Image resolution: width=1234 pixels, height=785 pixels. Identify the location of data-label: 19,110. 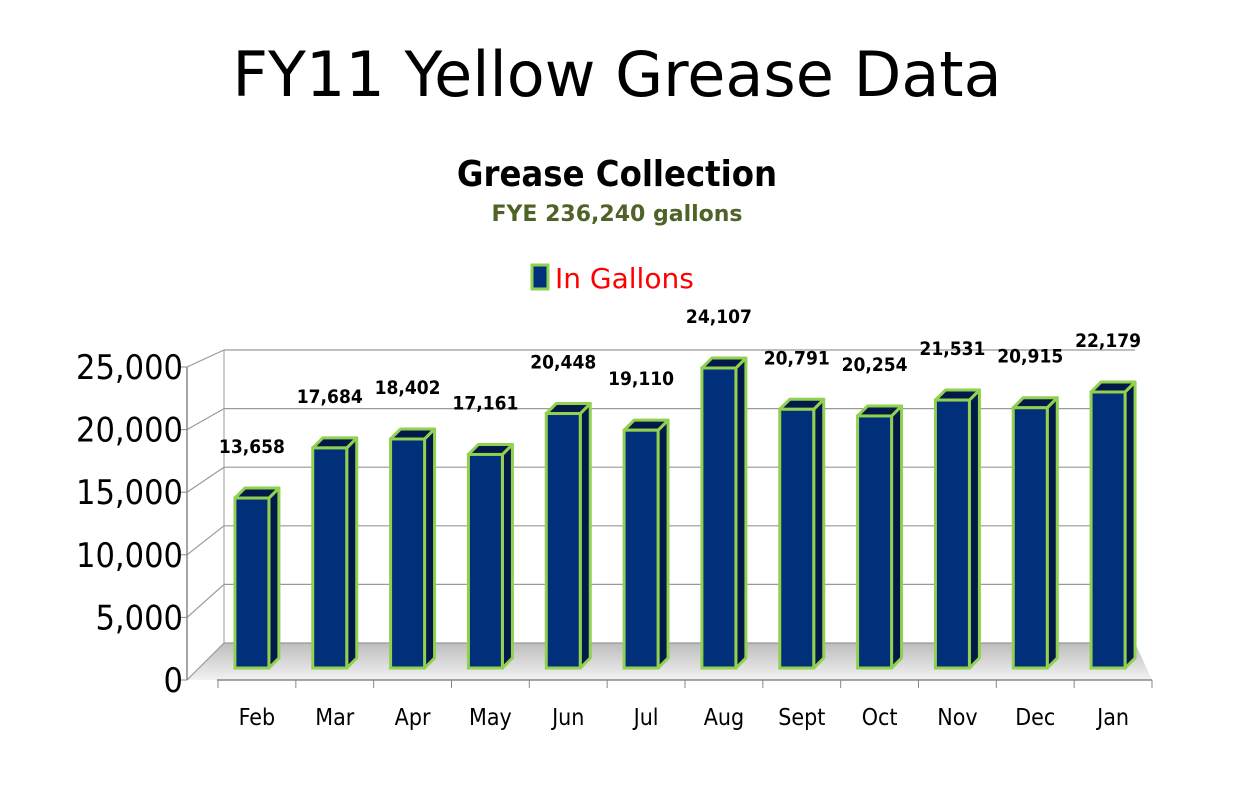
(641, 379).